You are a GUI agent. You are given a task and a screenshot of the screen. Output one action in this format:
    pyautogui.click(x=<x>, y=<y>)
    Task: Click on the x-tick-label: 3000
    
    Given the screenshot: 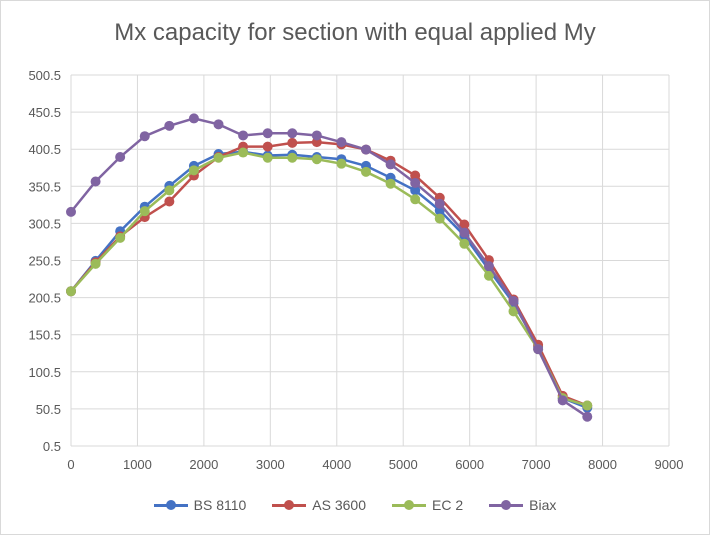 What is the action you would take?
    pyautogui.click(x=270, y=464)
    